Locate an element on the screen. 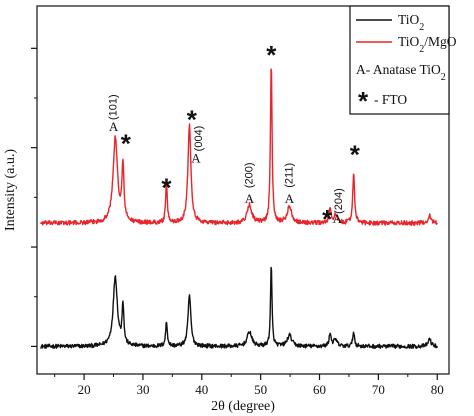  x-tick-label: 70 is located at coordinates (378, 389).